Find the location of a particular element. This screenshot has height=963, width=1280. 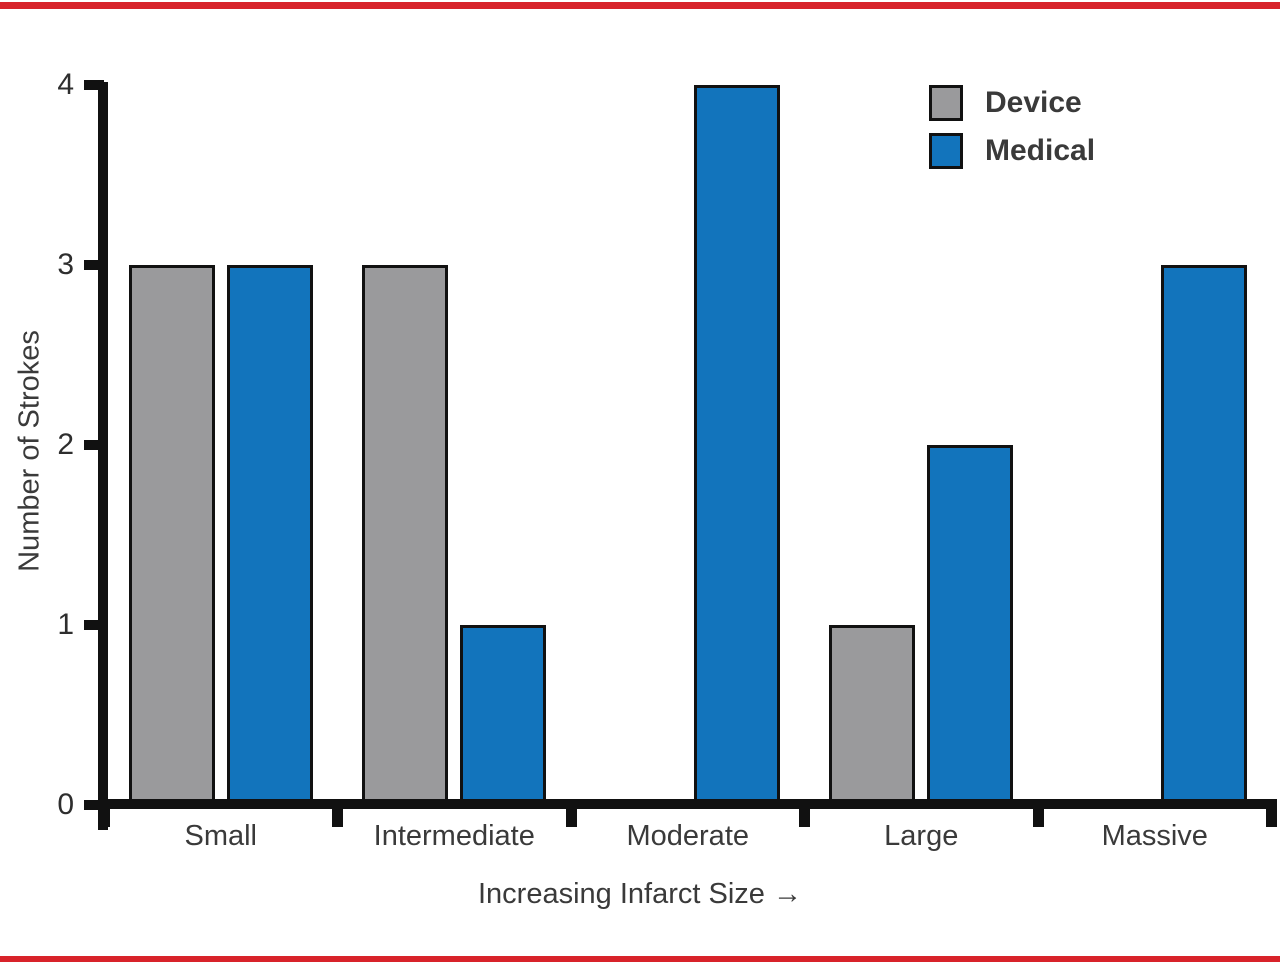

bar-large-device is located at coordinates (872, 715).